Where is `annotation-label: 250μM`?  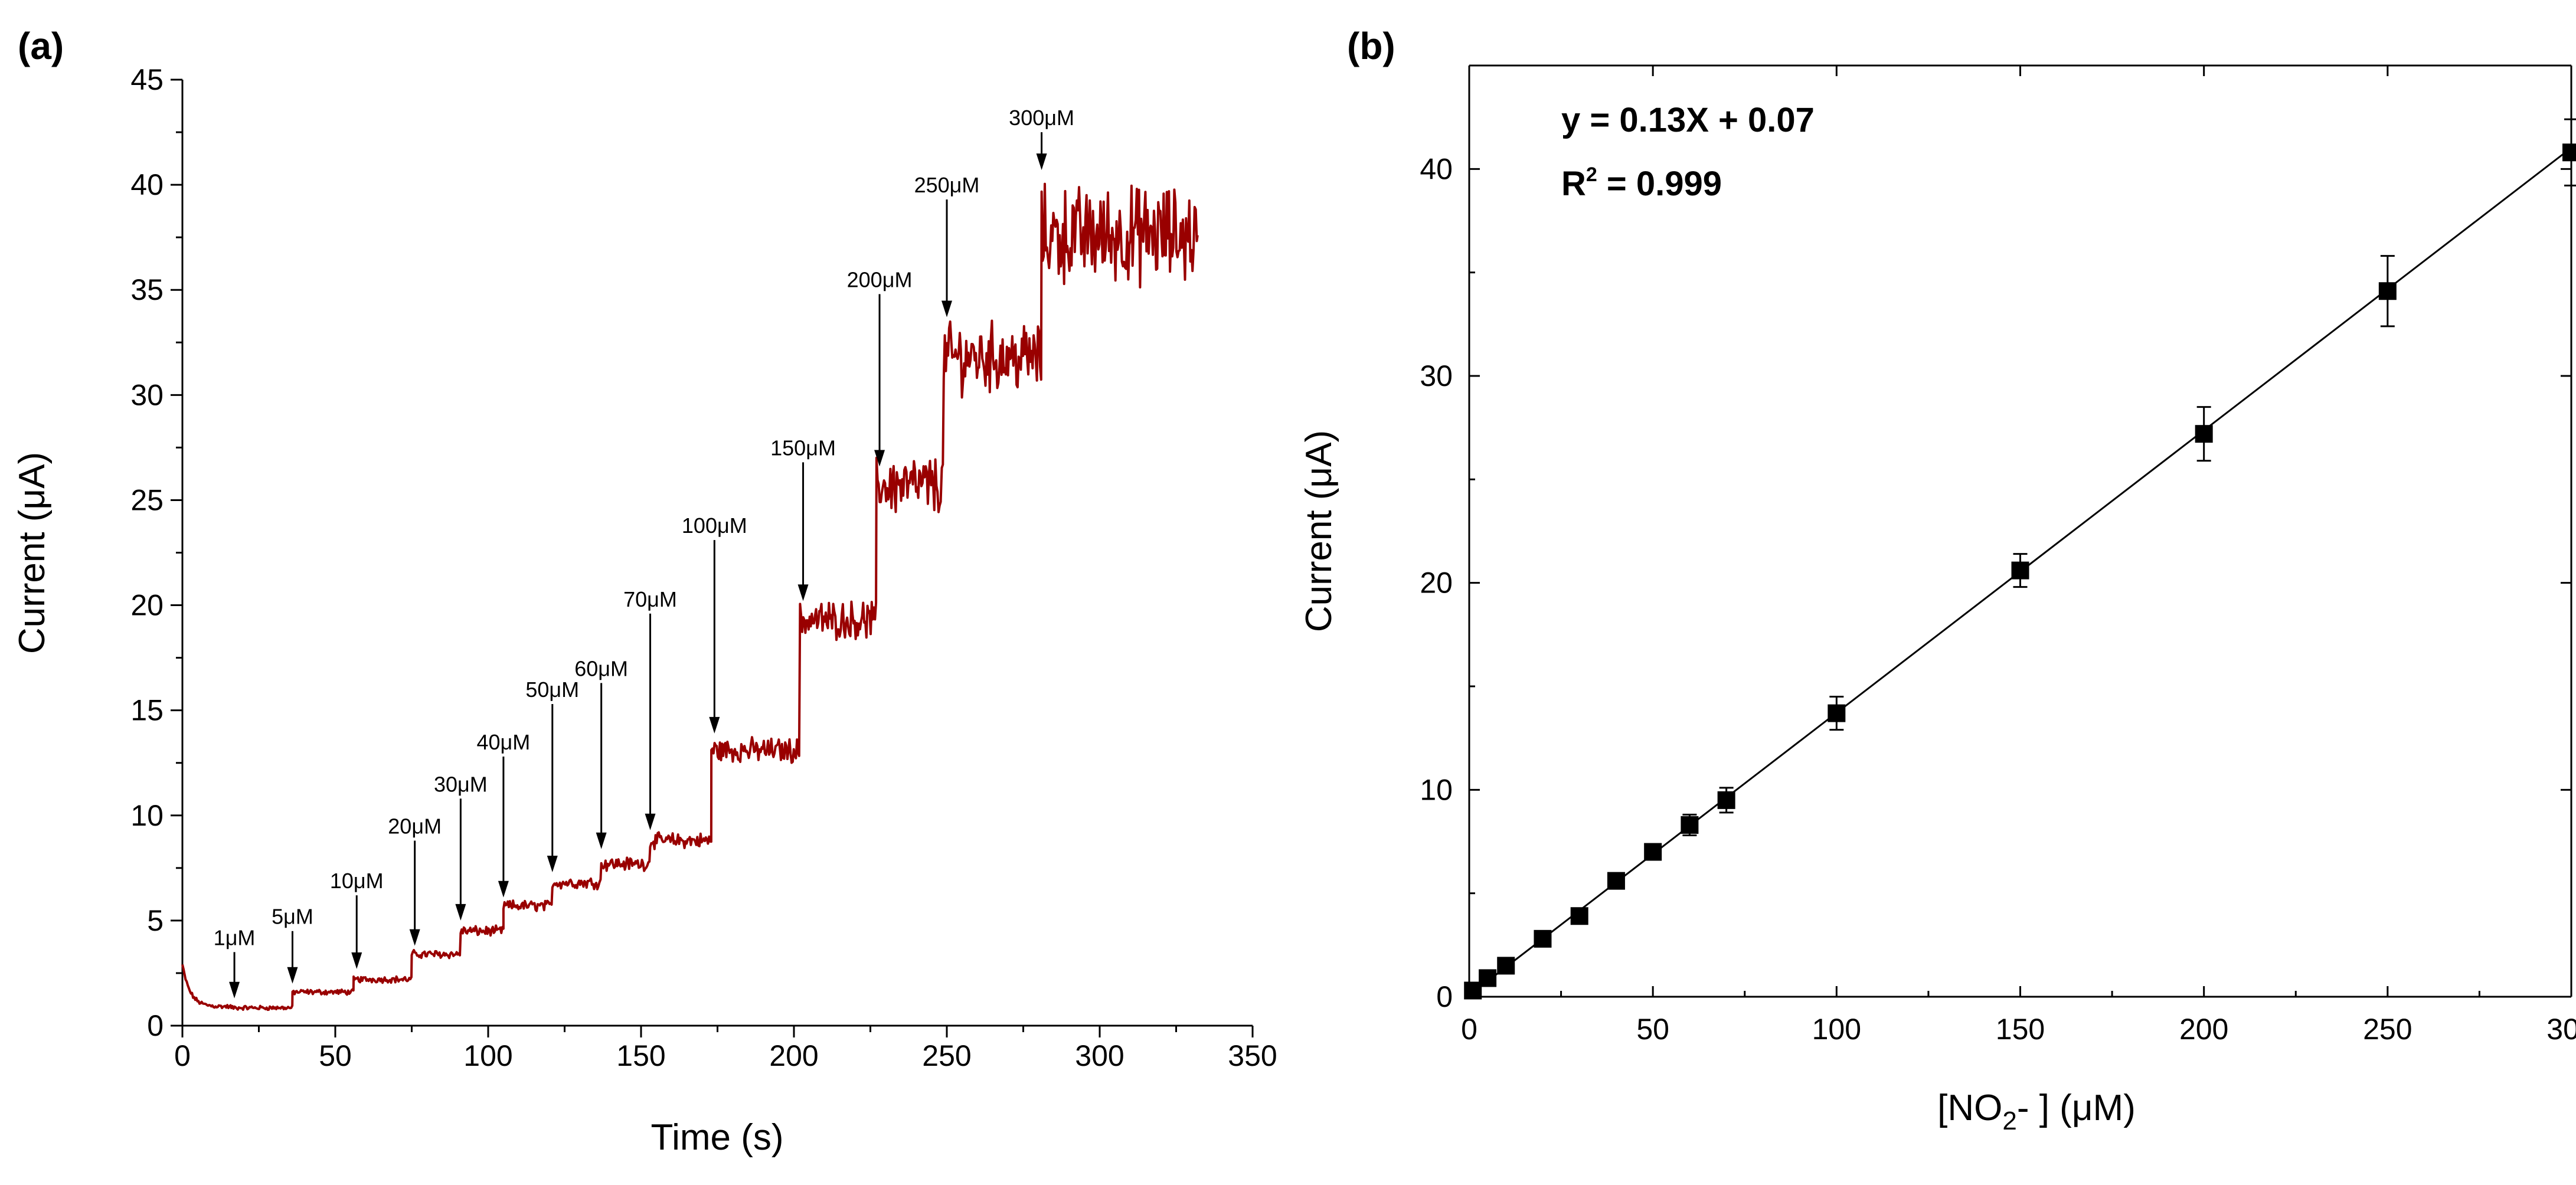
annotation-label: 250μM is located at coordinates (947, 185).